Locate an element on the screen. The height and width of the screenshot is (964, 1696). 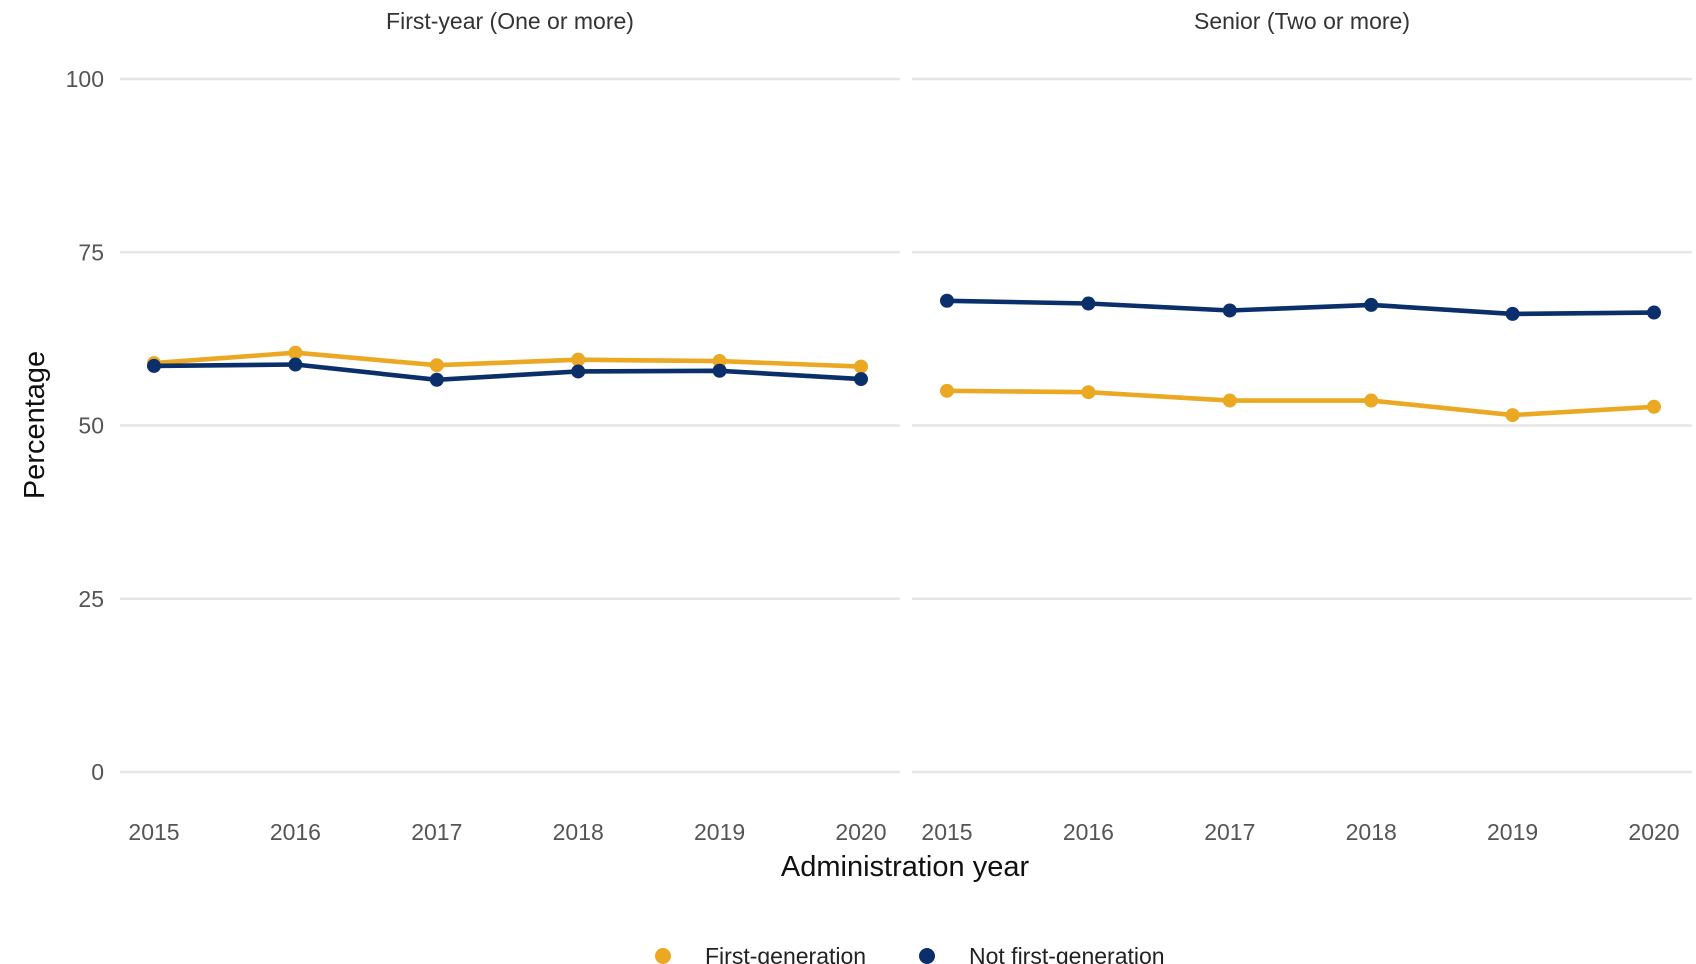
x-axis-title: Administration year is located at coordinates (905, 867).